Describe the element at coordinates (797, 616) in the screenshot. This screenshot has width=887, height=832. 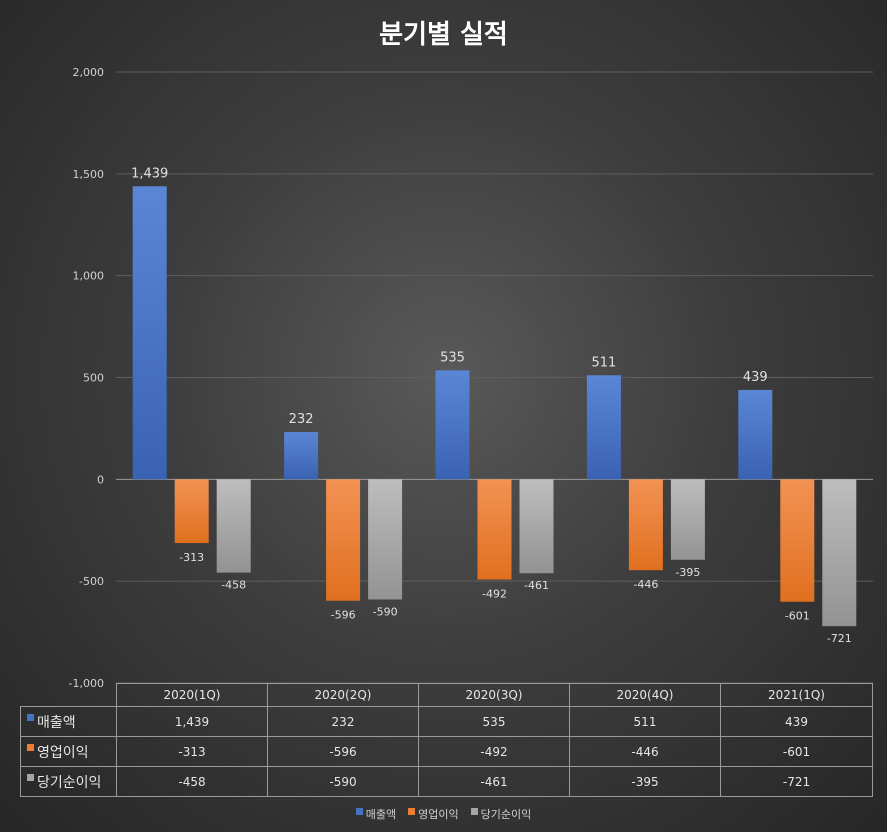
I see `data-label: -601` at that location.